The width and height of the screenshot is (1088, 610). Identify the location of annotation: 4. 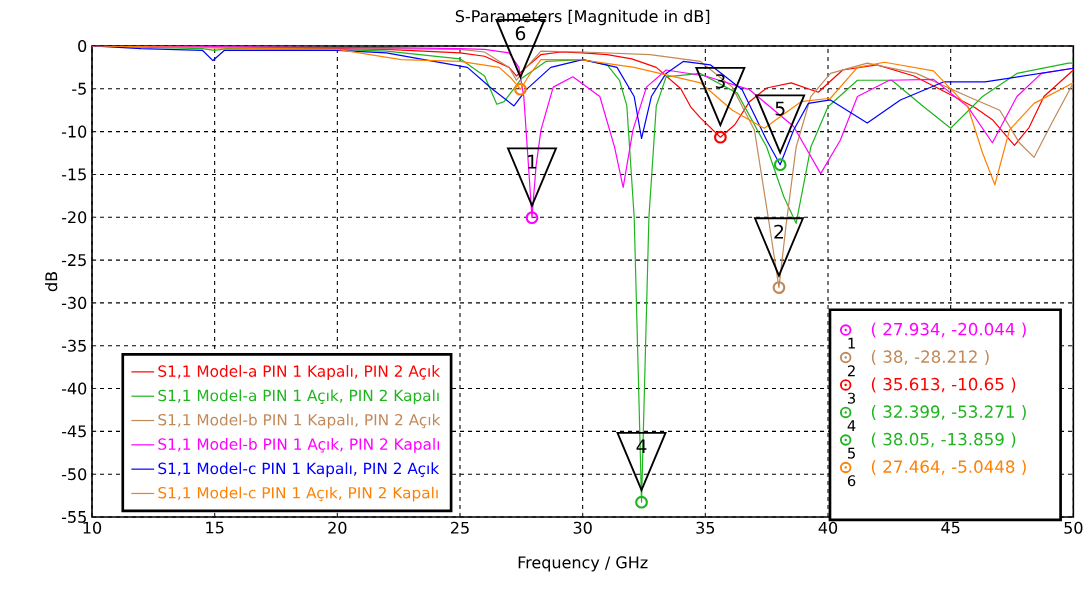
(851, 426).